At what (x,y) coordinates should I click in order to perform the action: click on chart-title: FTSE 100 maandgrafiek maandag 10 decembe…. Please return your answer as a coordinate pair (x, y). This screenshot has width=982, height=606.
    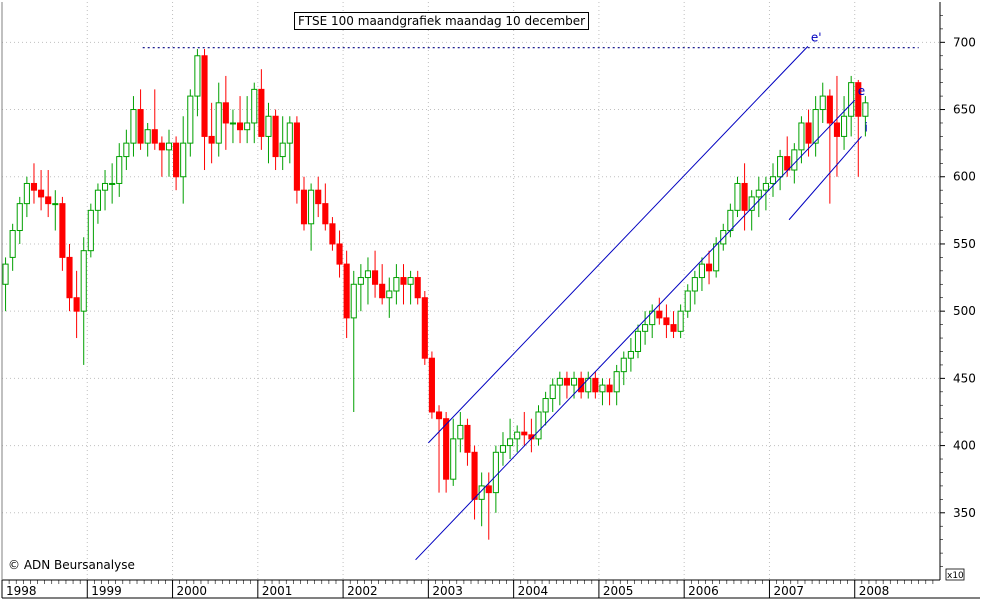
    Looking at the image, I should click on (442, 21).